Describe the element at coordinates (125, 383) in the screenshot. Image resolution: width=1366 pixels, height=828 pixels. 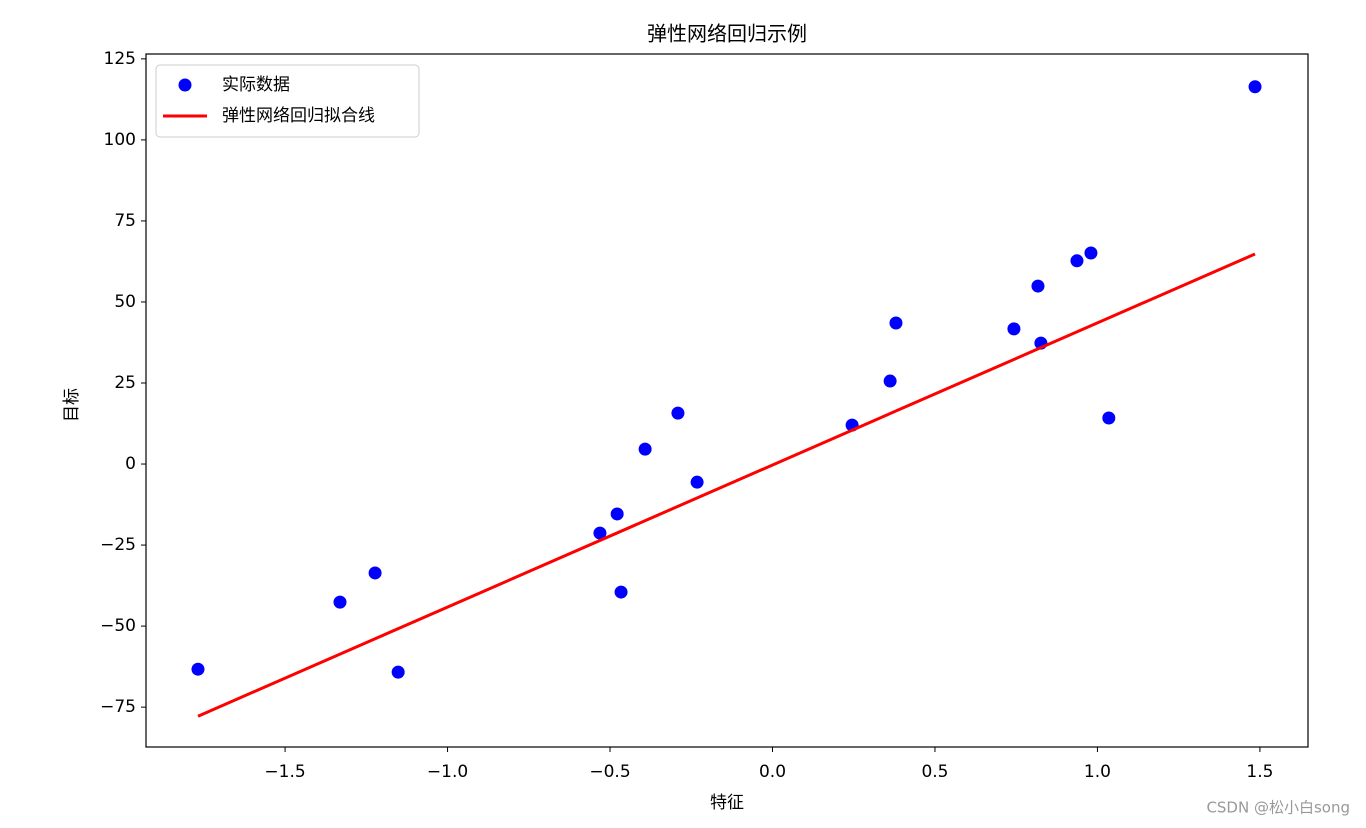
I see `y-tick-label: 25` at that location.